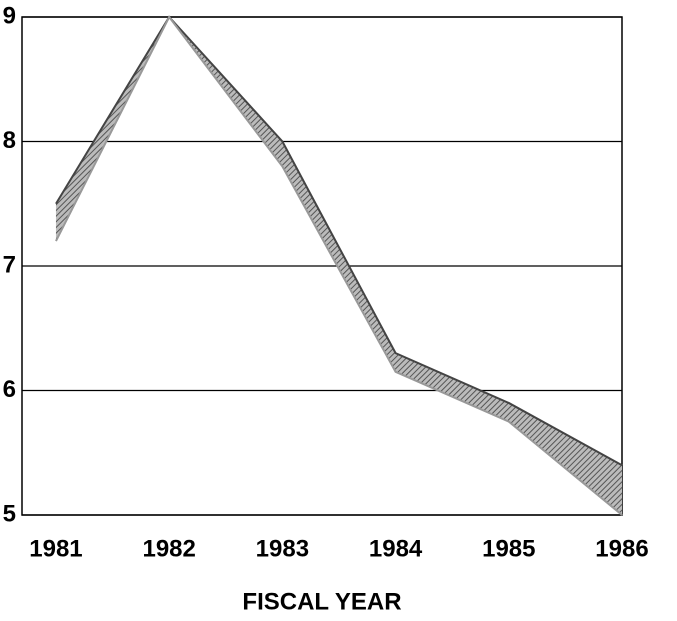  I want to click on x-tick-label: 1982, so click(168, 548).